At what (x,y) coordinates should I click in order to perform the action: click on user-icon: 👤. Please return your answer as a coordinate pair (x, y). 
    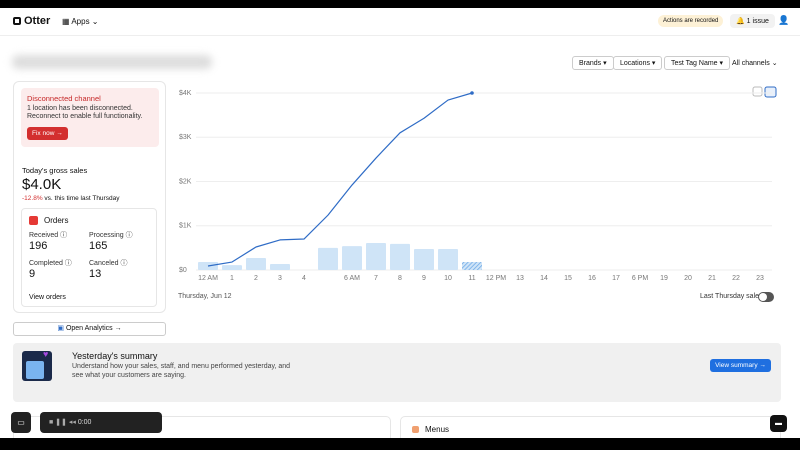
    Looking at the image, I should click on (784, 20).